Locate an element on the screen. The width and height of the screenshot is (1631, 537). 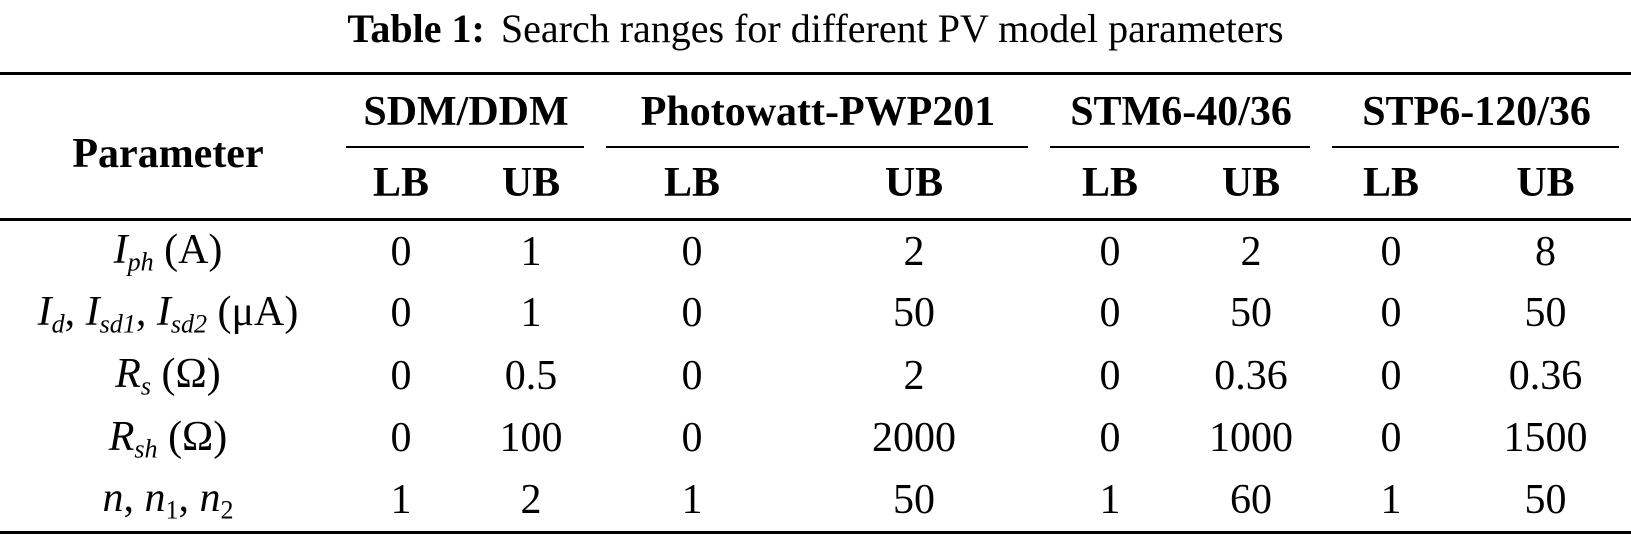
row-parameter-label: Rsh (Ω) is located at coordinates (168, 438).